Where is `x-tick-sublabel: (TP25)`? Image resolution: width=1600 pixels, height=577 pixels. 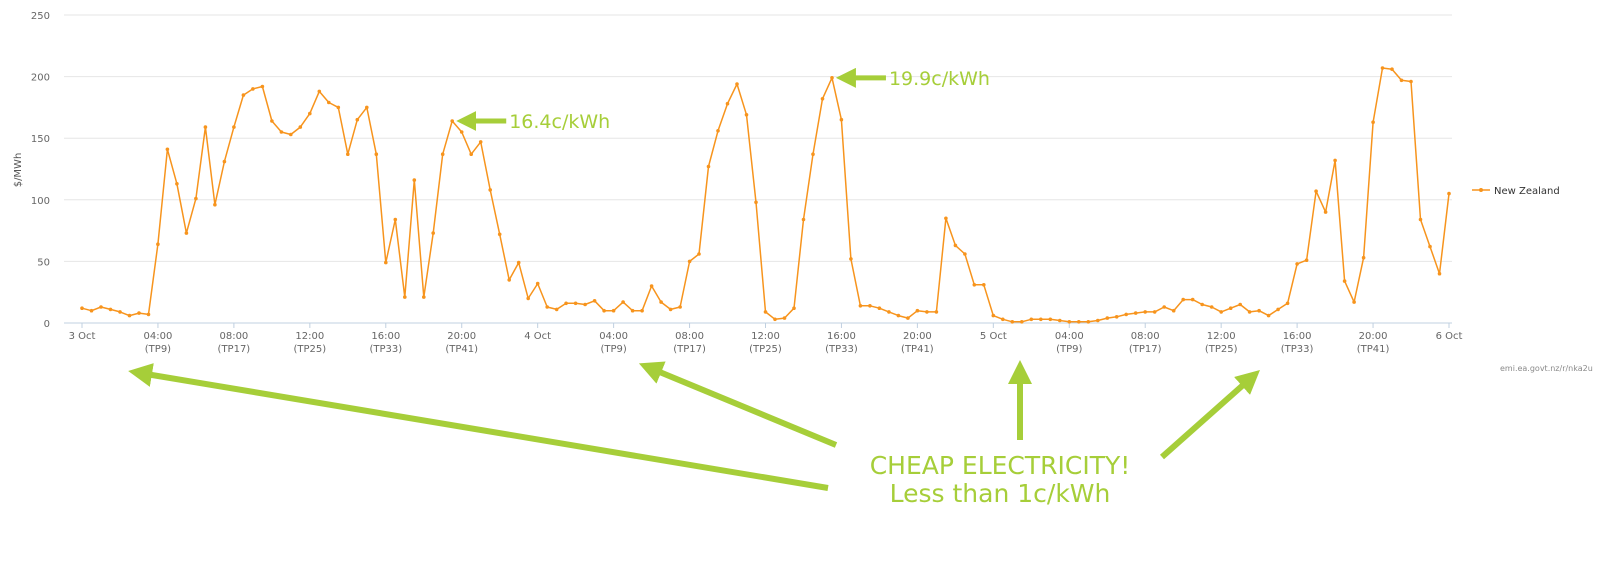 x-tick-sublabel: (TP25) is located at coordinates (1221, 349).